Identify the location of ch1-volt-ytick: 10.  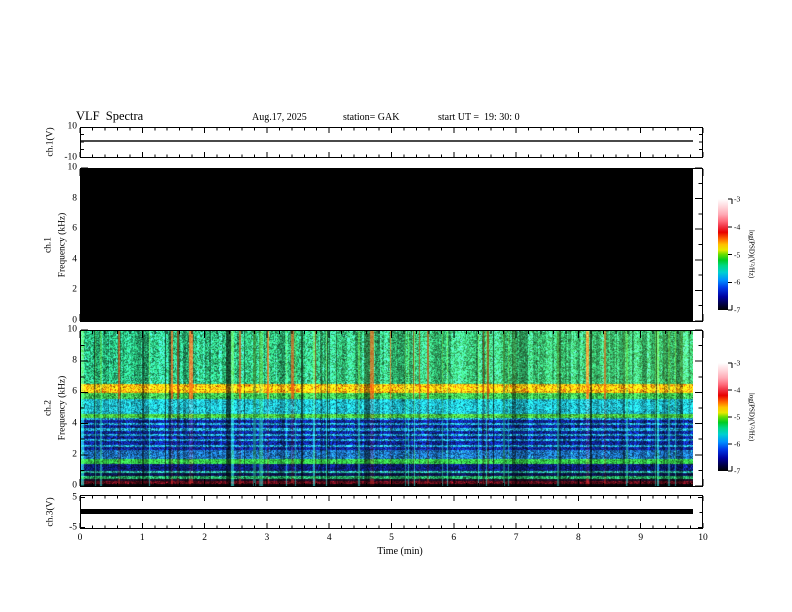
(72, 126).